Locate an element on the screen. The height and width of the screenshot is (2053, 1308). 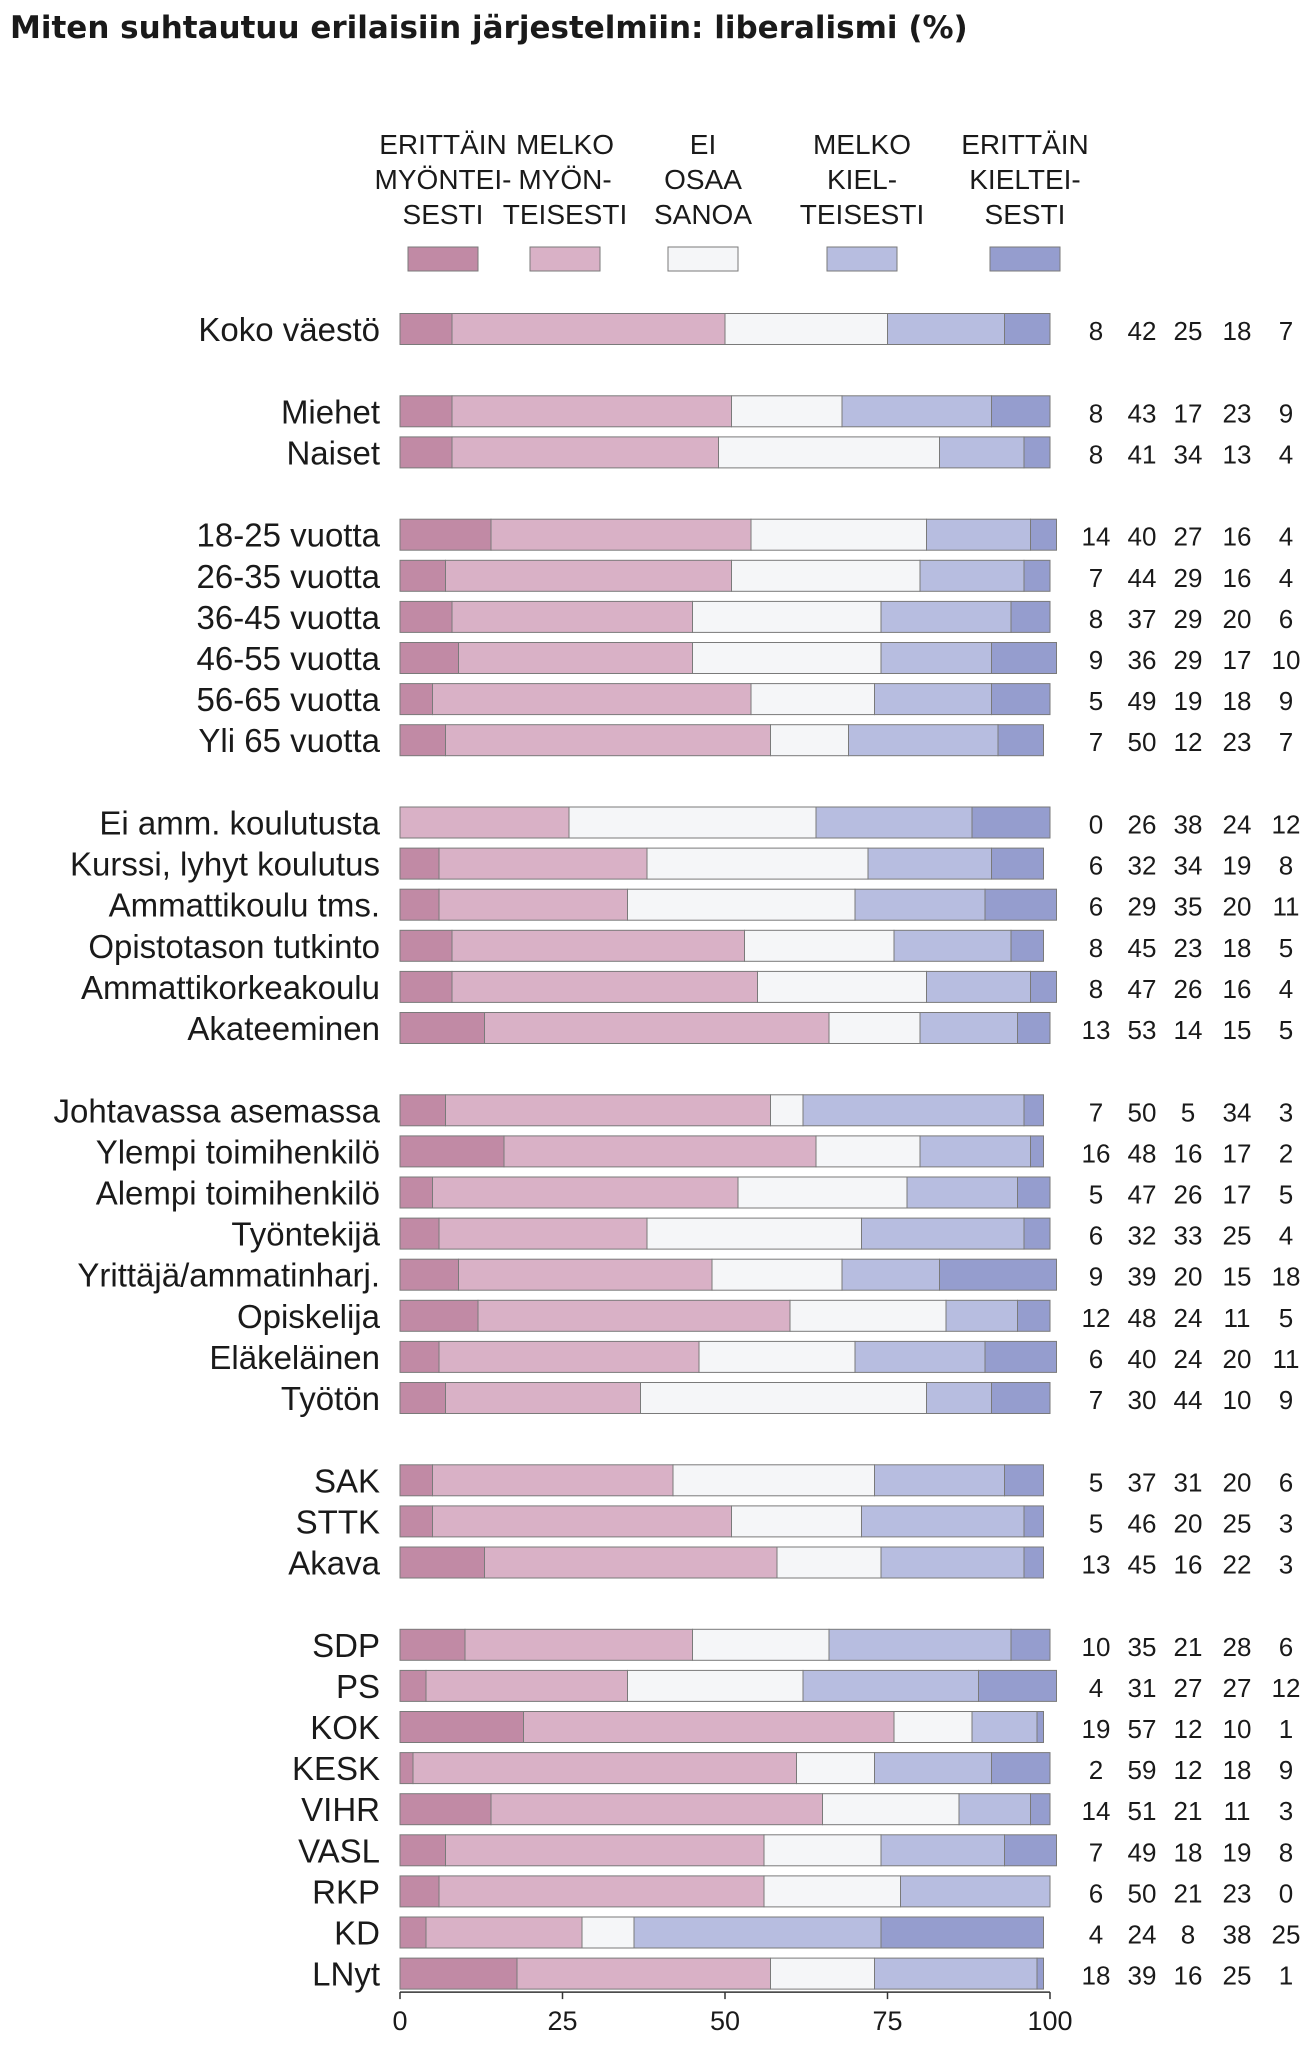
value-label: 23 is located at coordinates (1237, 742).